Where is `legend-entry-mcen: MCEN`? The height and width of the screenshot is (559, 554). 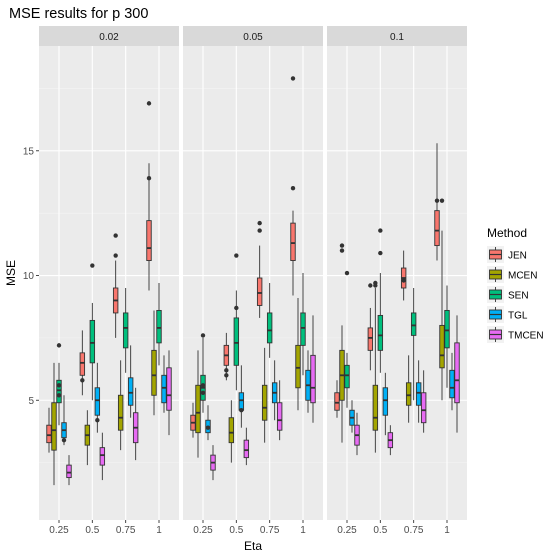 legend-entry-mcen: MCEN is located at coordinates (512, 274).